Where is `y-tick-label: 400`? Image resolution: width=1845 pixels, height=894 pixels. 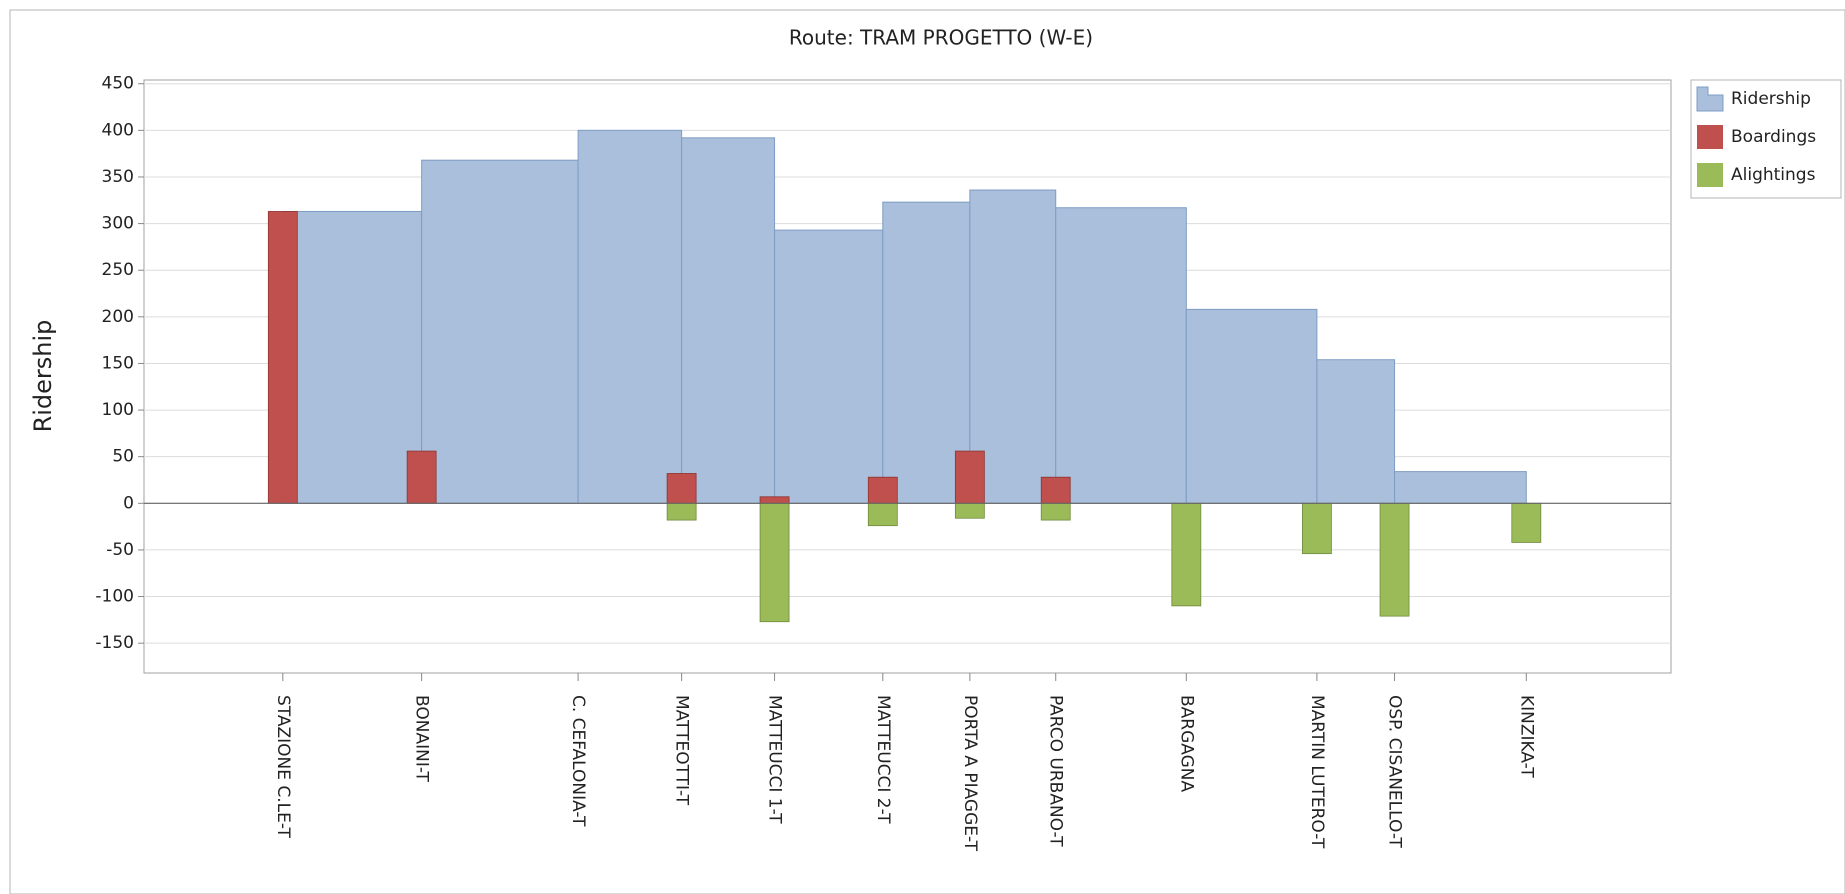 y-tick-label: 400 is located at coordinates (118, 130).